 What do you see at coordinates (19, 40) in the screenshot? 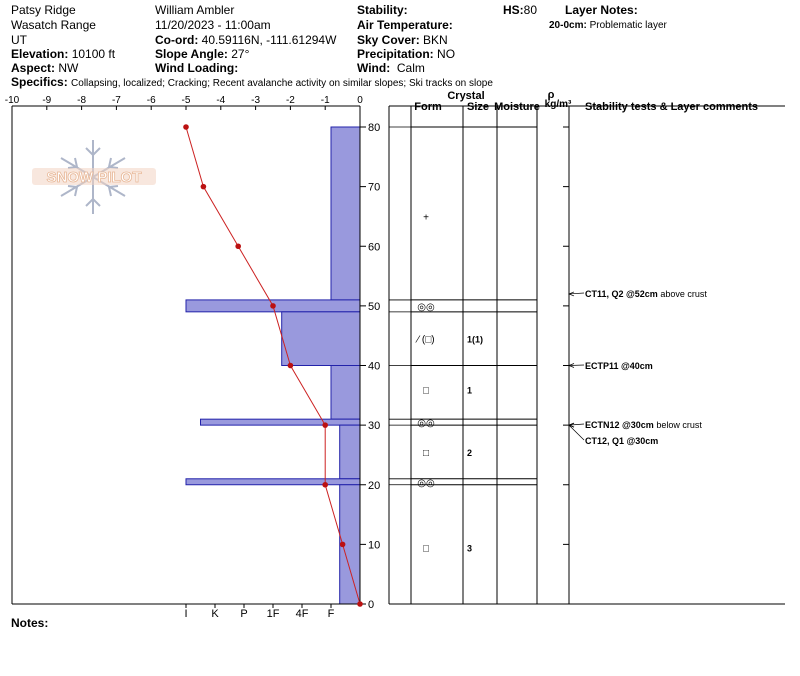
I see `state: UT` at bounding box center [19, 40].